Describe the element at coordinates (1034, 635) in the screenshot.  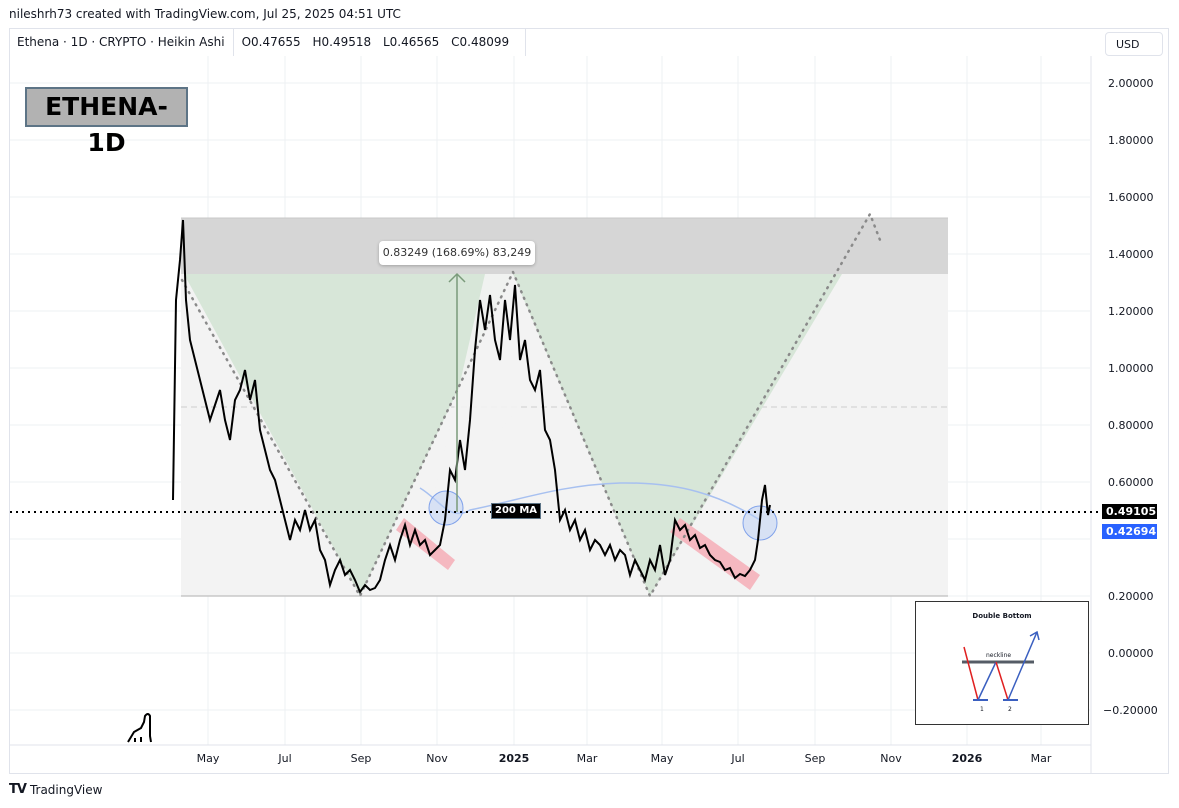
I see `arrow-up-icon` at that location.